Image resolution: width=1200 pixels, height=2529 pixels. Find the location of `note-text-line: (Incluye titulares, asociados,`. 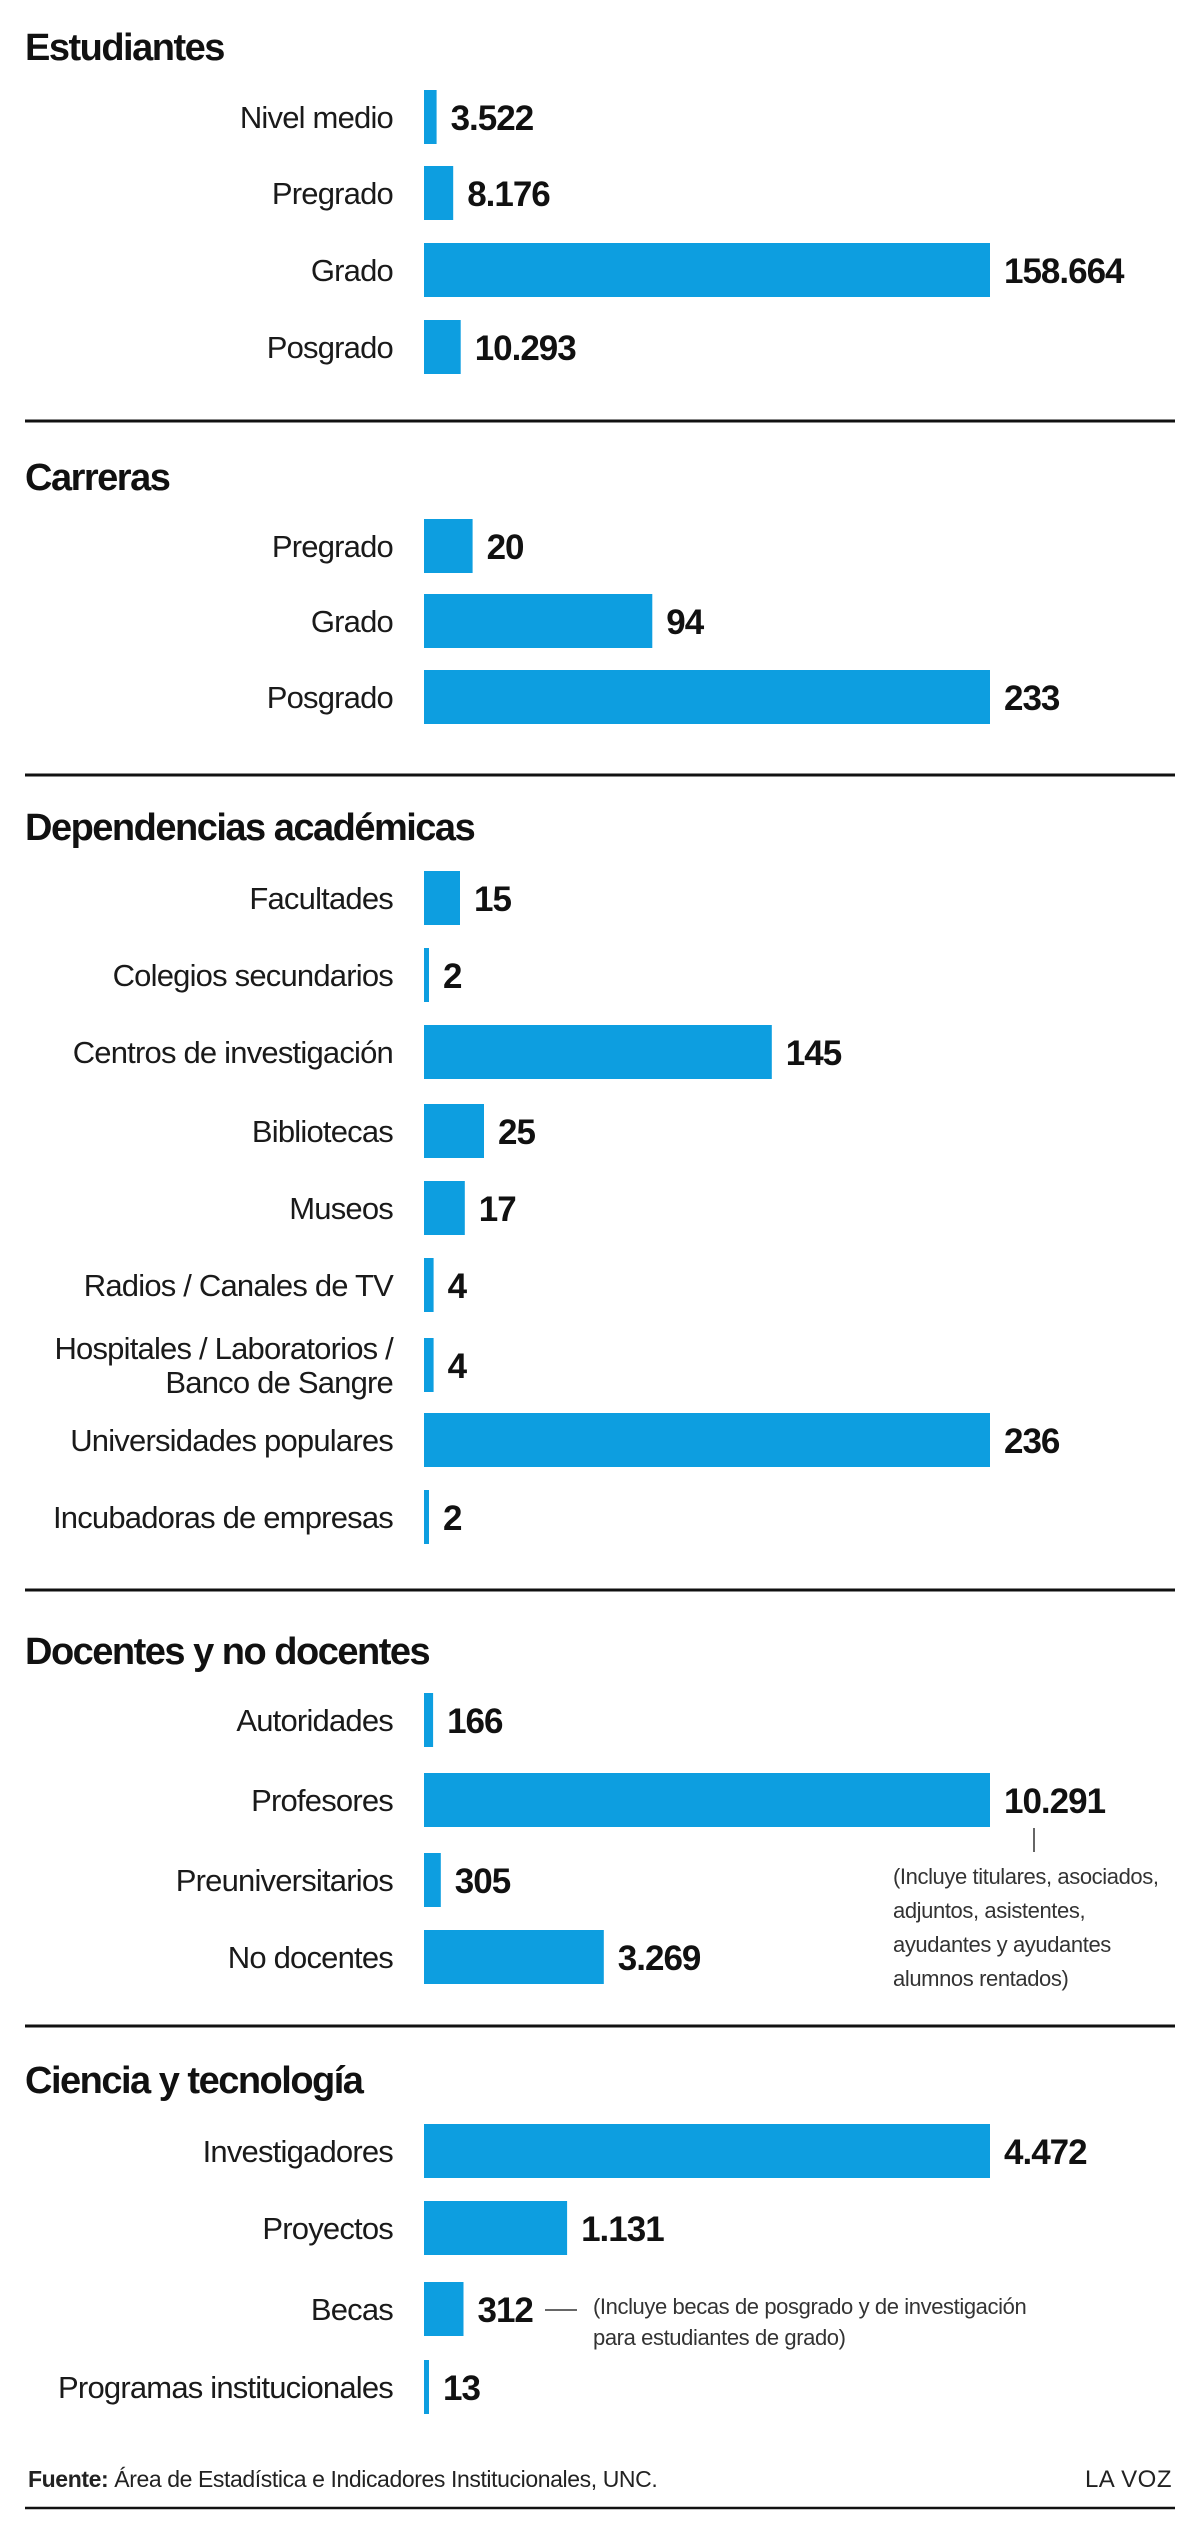

note-text-line: (Incluye titulares, asociados, is located at coordinates (1026, 1876).